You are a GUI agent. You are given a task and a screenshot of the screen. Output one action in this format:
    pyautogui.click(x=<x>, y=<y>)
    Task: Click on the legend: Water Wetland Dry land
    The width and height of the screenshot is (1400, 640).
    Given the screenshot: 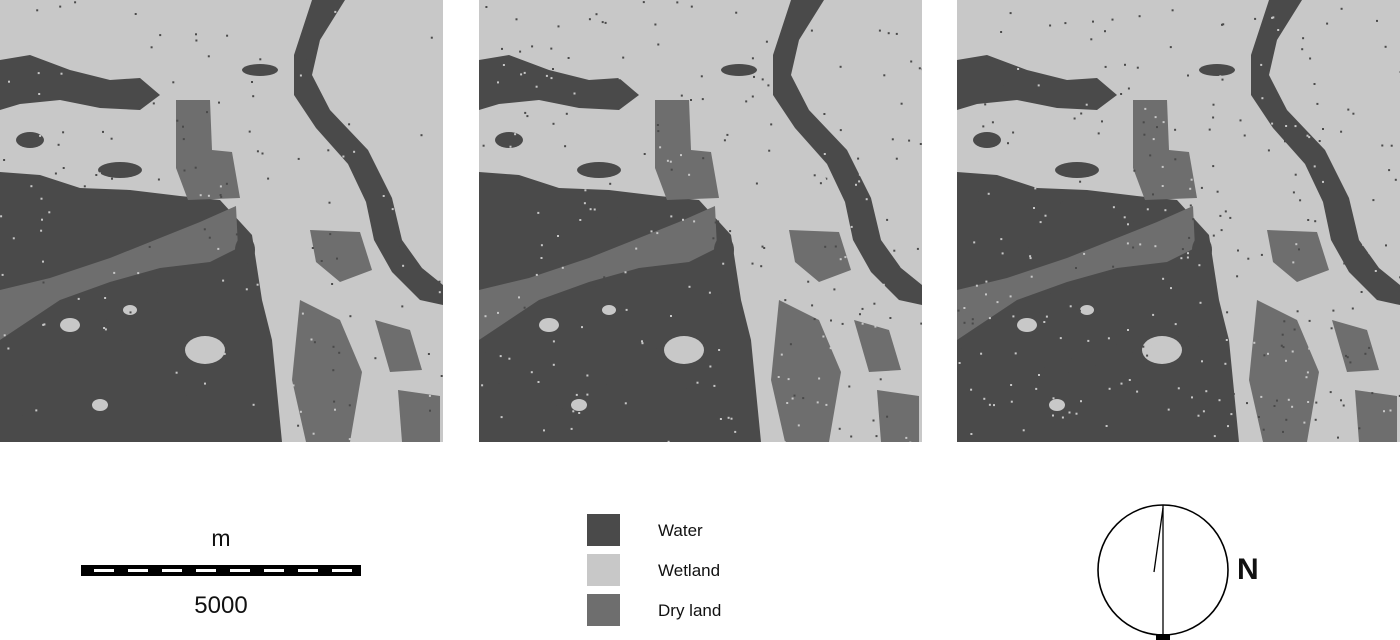 What is the action you would take?
    pyautogui.click(x=697, y=575)
    